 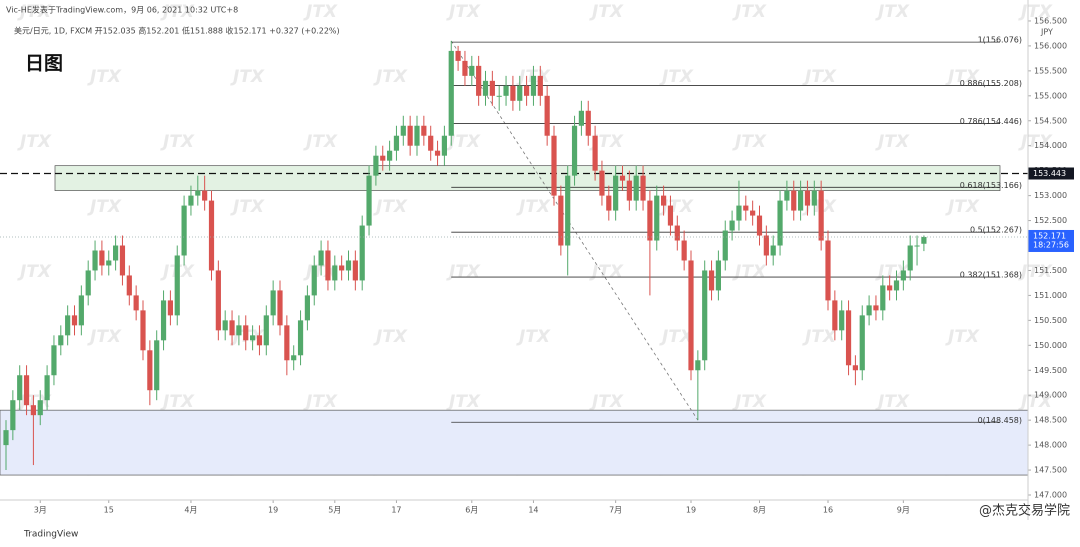 What do you see at coordinates (1049, 173) in the screenshot?
I see `price-tag-label: 153.443` at bounding box center [1049, 173].